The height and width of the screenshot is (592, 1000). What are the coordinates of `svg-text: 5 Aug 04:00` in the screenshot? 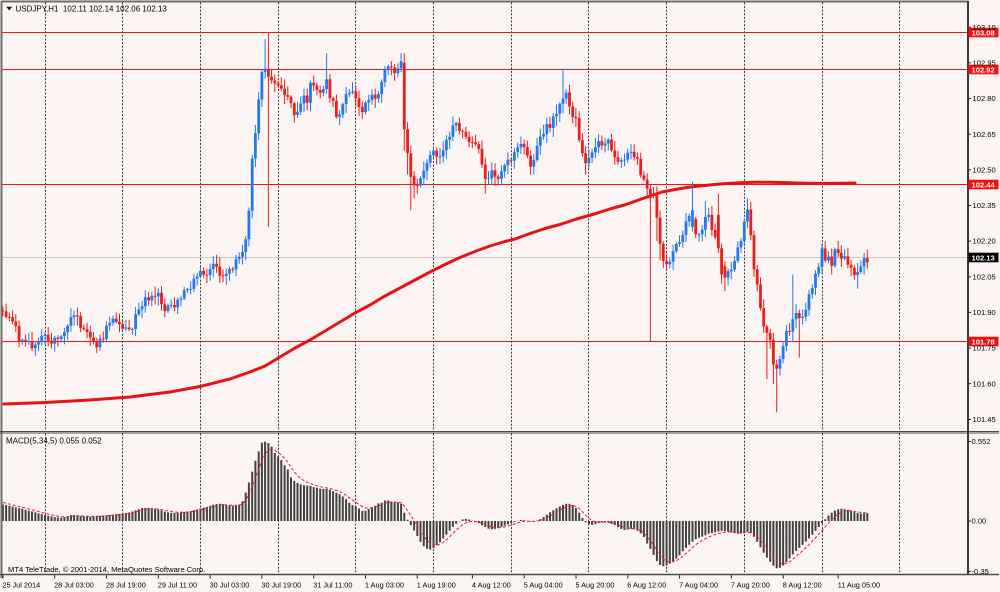 It's located at (543, 585).